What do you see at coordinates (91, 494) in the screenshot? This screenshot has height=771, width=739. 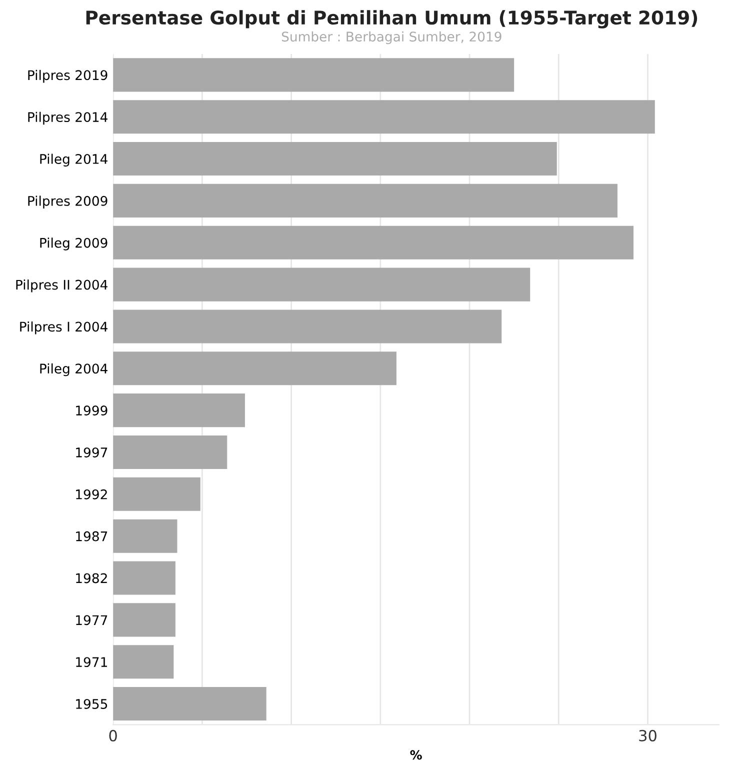 I see `y-tick-label: 1992` at bounding box center [91, 494].